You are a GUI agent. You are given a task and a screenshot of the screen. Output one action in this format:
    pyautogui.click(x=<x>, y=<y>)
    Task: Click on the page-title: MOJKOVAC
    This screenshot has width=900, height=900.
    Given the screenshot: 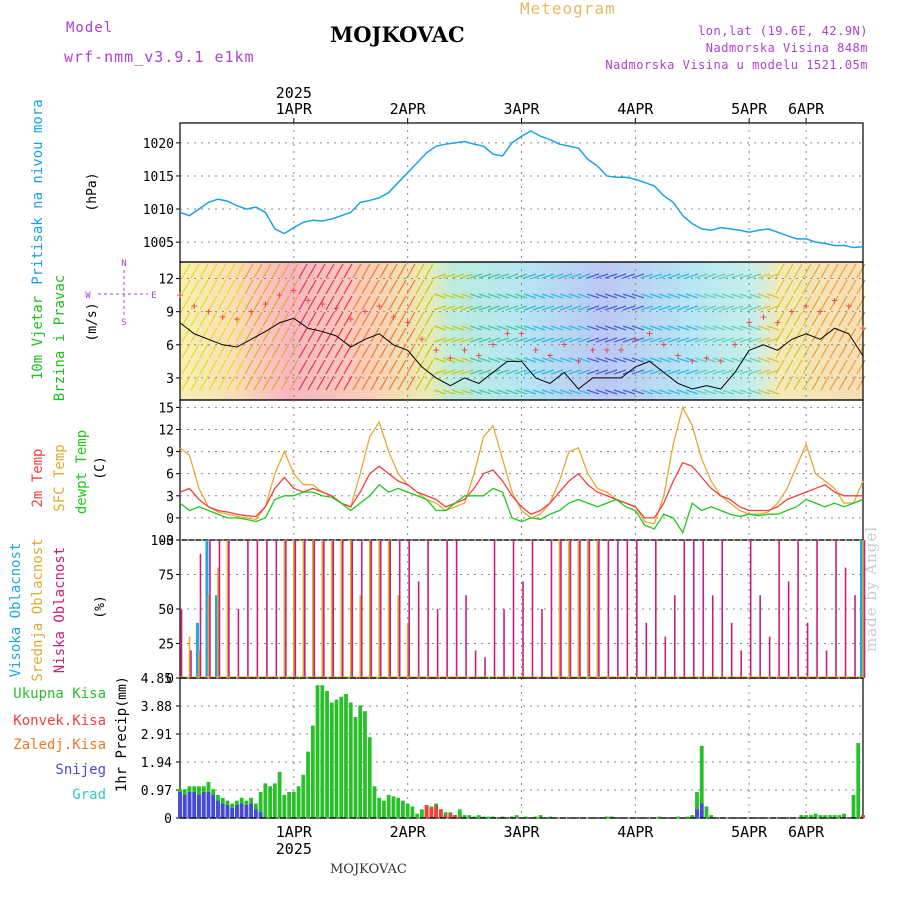 What is the action you would take?
    pyautogui.click(x=397, y=34)
    